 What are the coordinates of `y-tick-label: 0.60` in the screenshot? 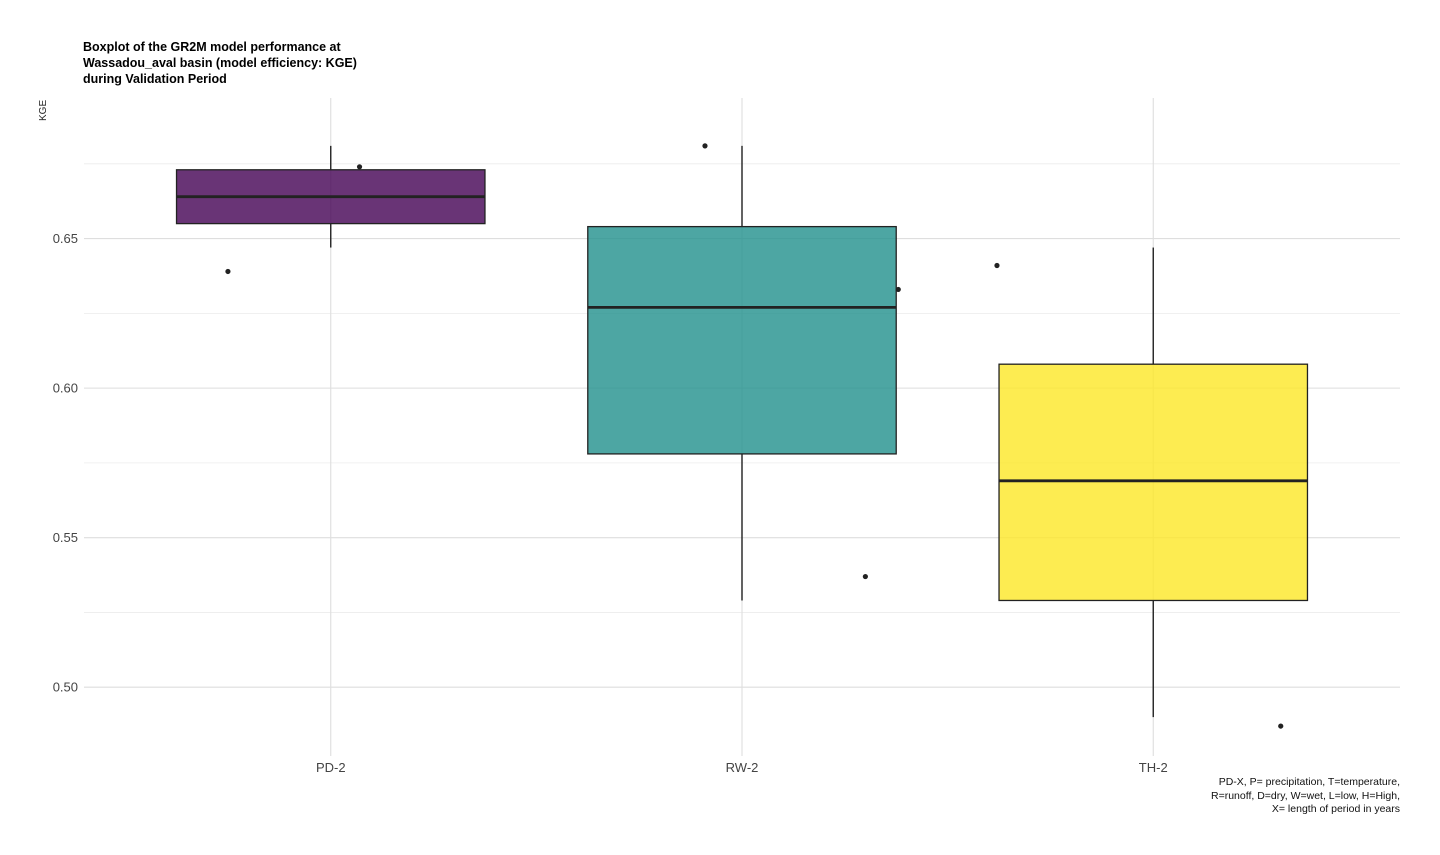 It's located at (65, 388).